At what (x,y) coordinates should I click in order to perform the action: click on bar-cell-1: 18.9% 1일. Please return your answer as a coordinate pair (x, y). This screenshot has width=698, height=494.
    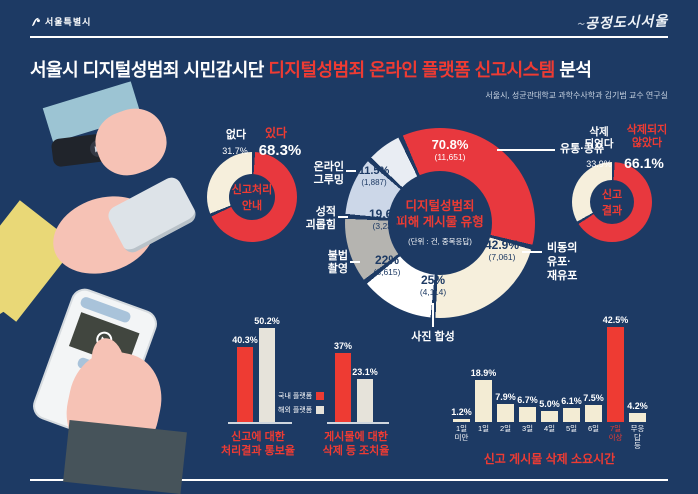
    Looking at the image, I should click on (484, 405).